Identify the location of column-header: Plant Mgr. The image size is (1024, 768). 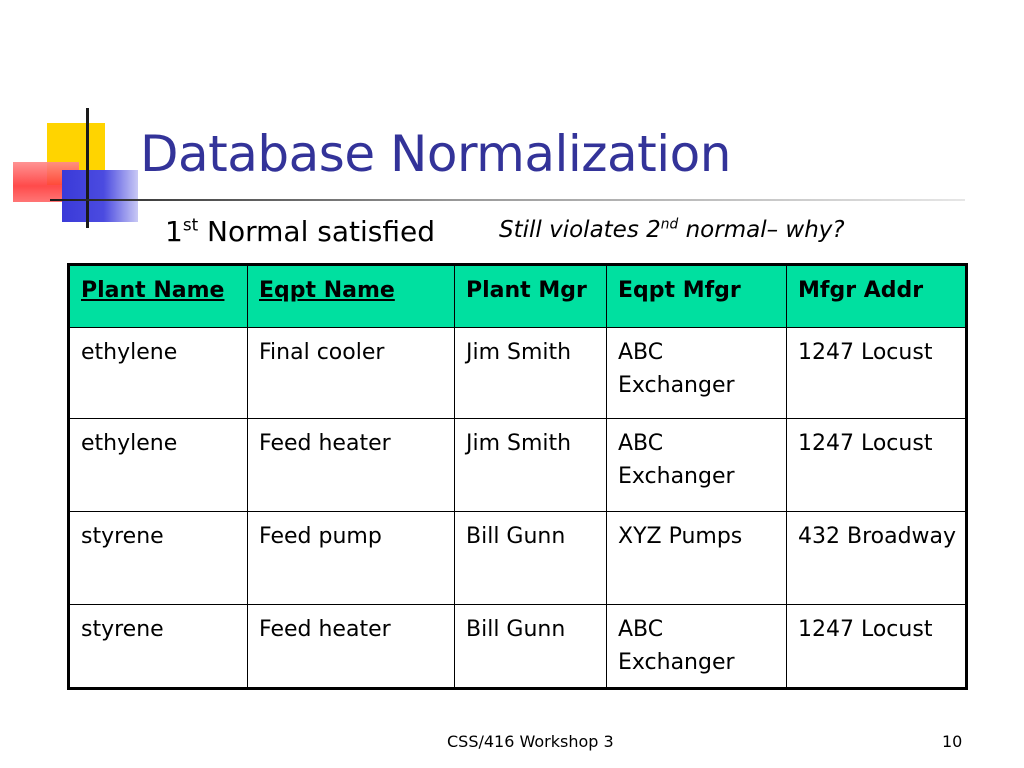
(530, 296).